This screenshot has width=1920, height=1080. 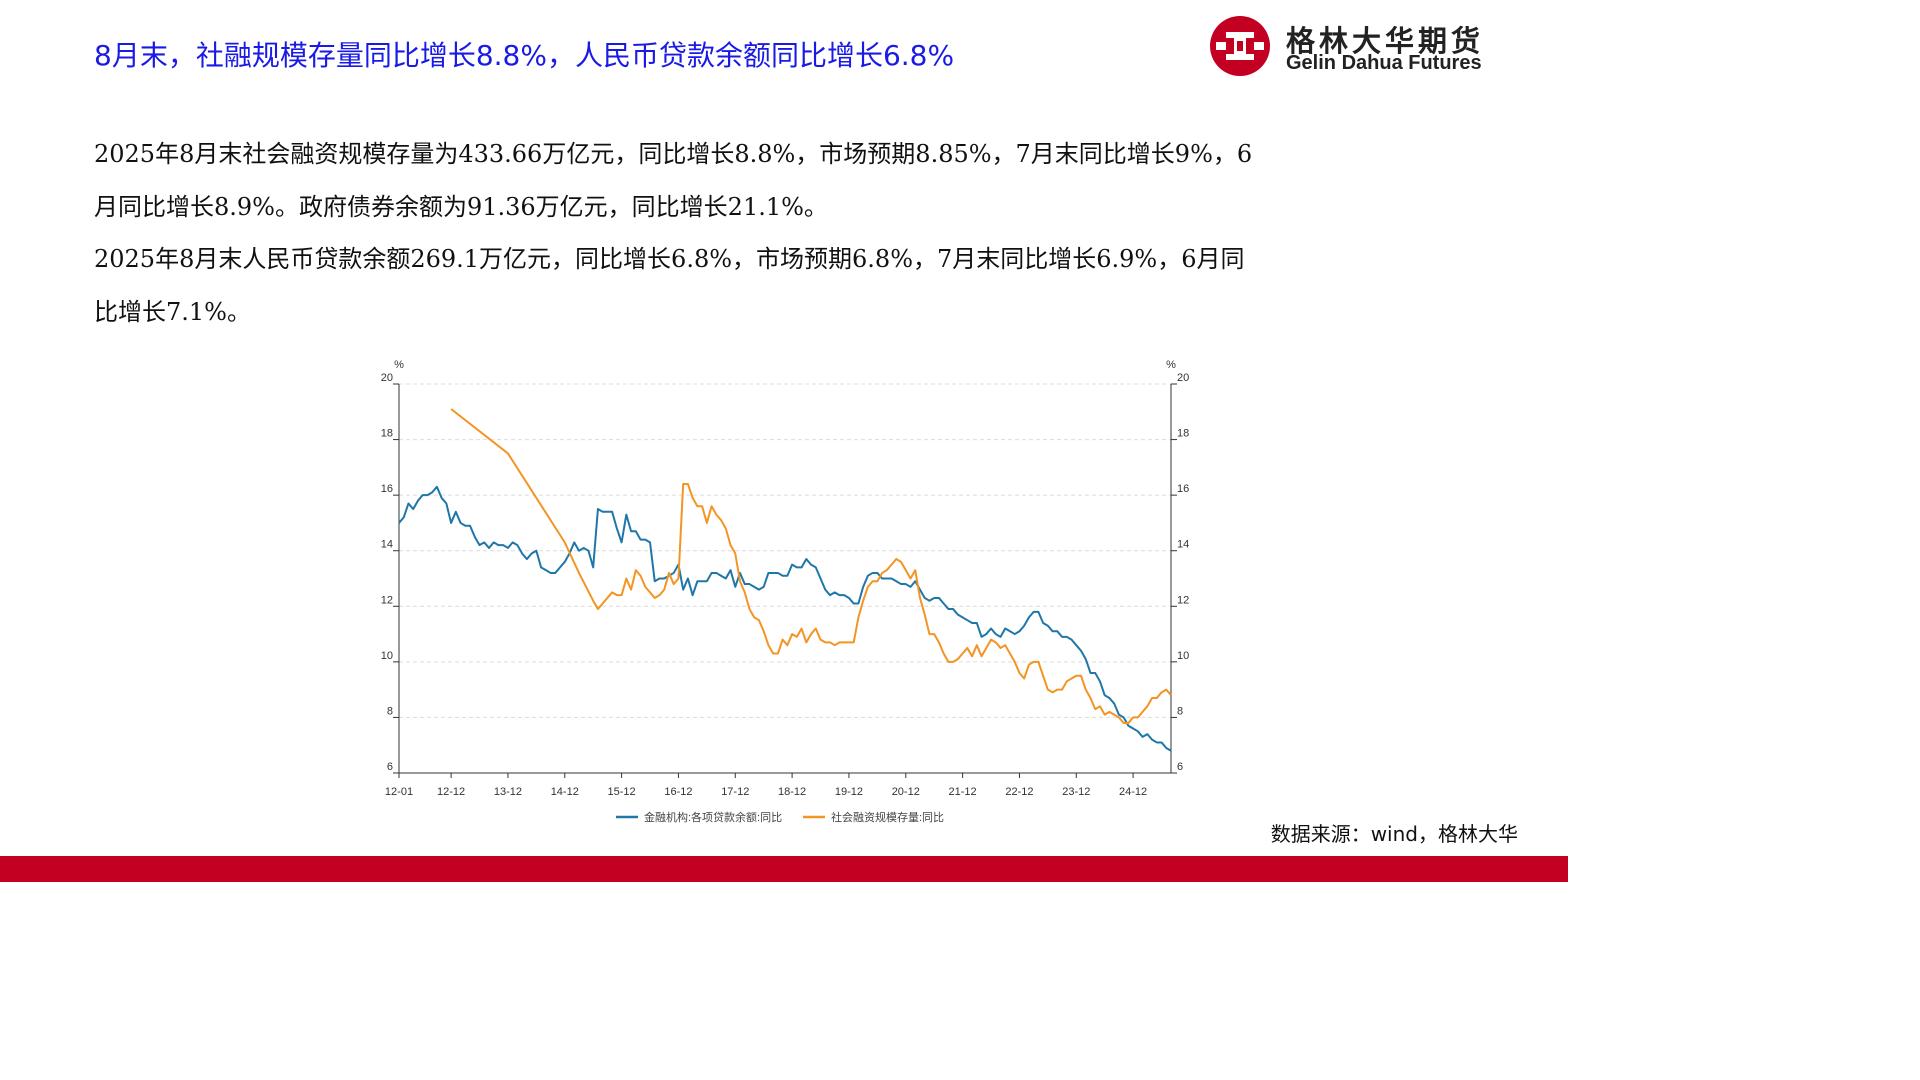 What do you see at coordinates (792, 792) in the screenshot?
I see `x-tick-label: 18-12` at bounding box center [792, 792].